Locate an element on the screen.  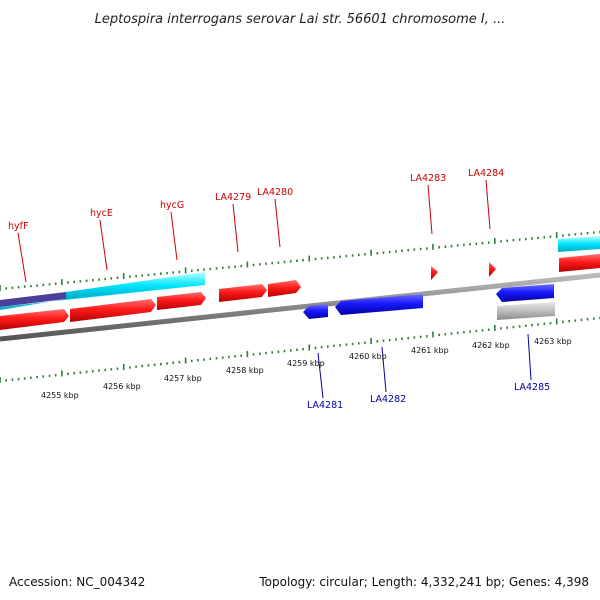
gene-arrow-right-edge is located at coordinates (579, 263).